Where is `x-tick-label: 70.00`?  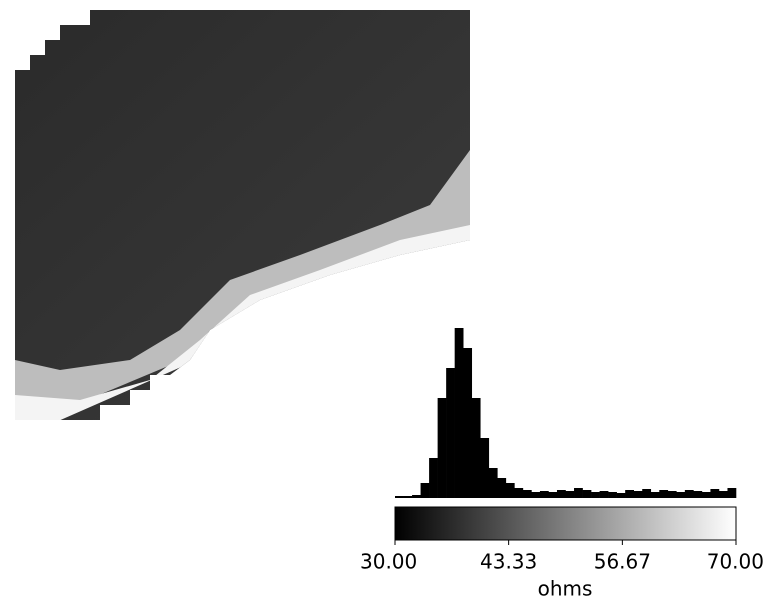 x-tick-label: 70.00 is located at coordinates (735, 562).